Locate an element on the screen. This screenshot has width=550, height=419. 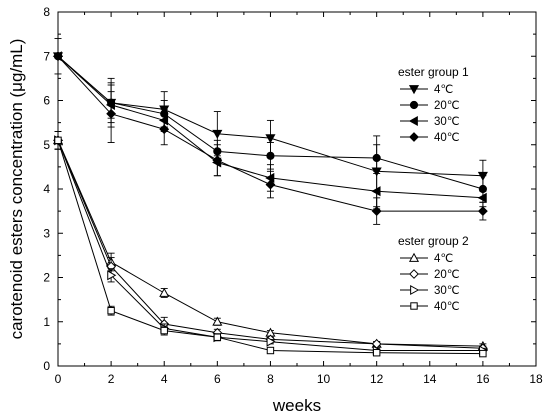
x-tick-label: 6 is located at coordinates (217, 379).